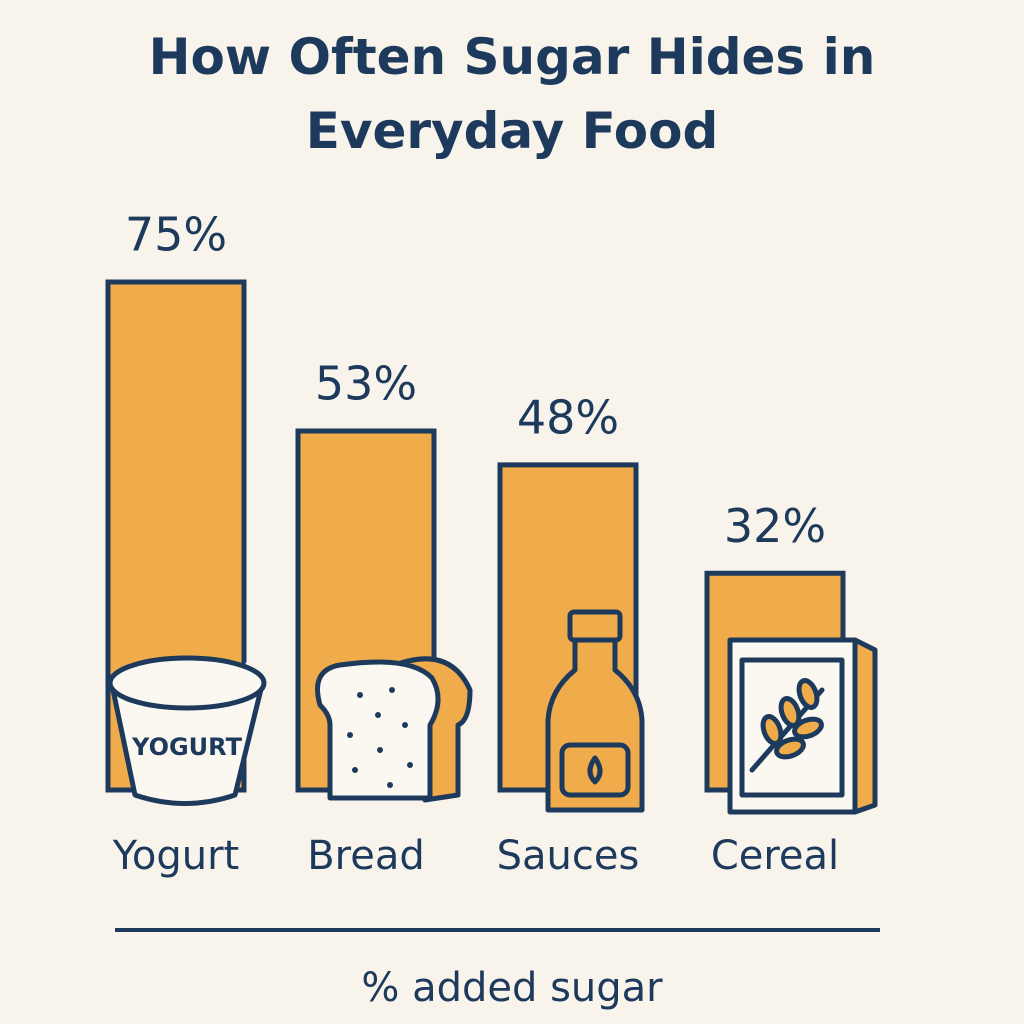  Describe the element at coordinates (187, 747) in the screenshot. I see `yogurt-label: YOGURT` at that location.